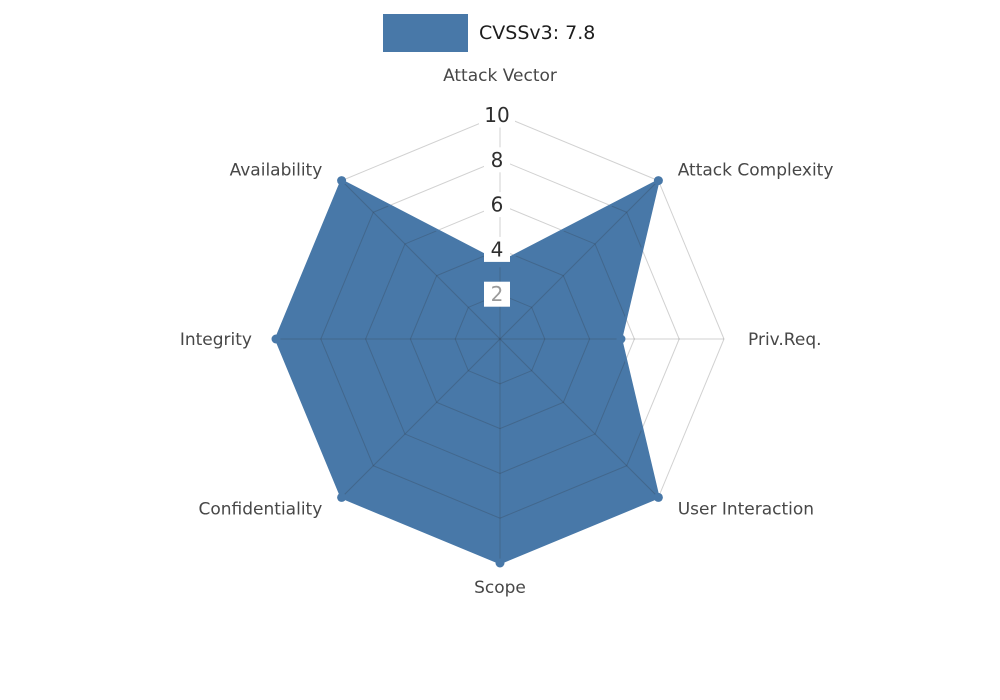 The image size is (1000, 700). I want to click on axis-label: Attack Vector, so click(500, 76).